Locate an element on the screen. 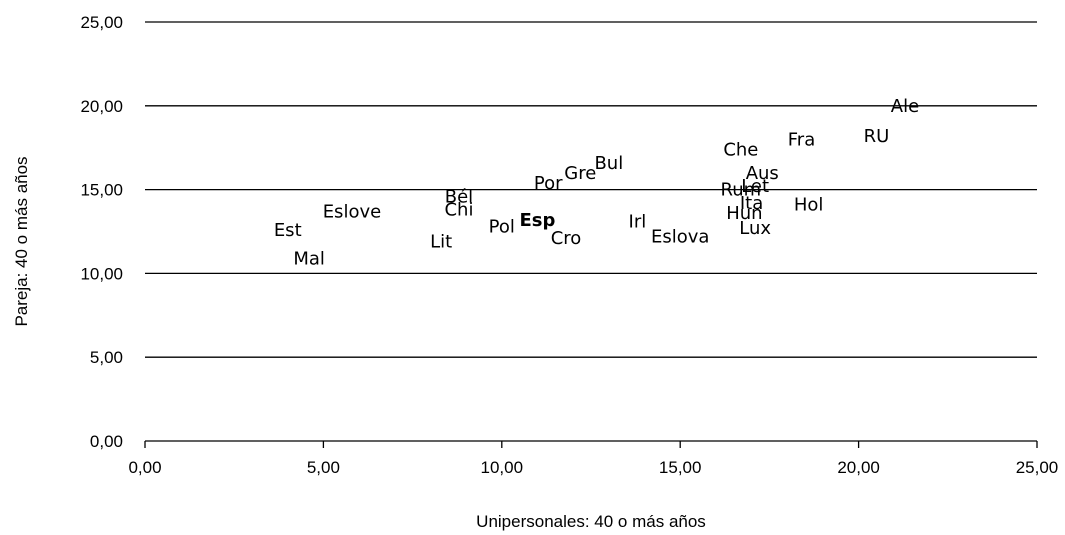 This screenshot has width=1065, height=535. x-tick-labels: 0,00 5,00 10,00 15,00 20,00 25,00 is located at coordinates (593, 467).